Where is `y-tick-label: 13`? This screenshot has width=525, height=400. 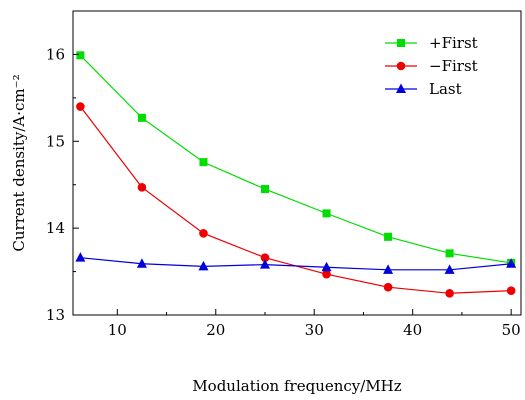 y-tick-label: 13 is located at coordinates (55, 315).